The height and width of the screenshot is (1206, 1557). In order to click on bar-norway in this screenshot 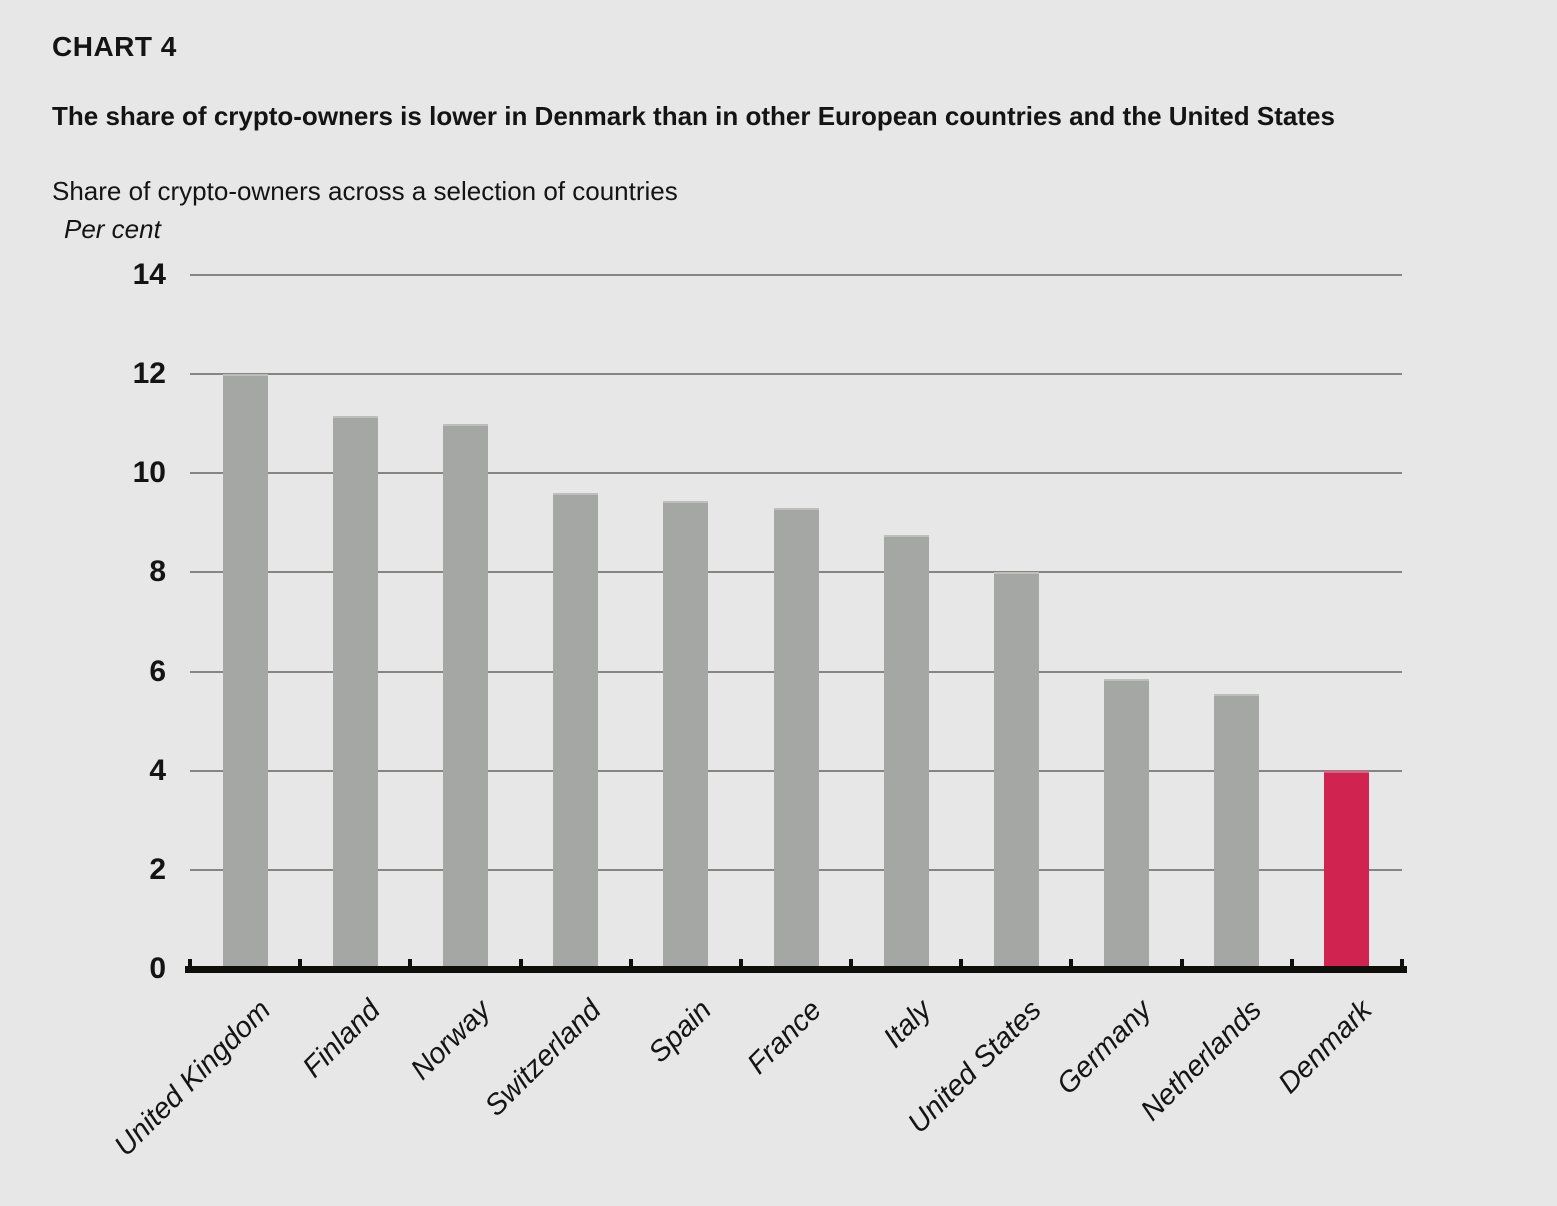, I will do `click(465, 696)`.